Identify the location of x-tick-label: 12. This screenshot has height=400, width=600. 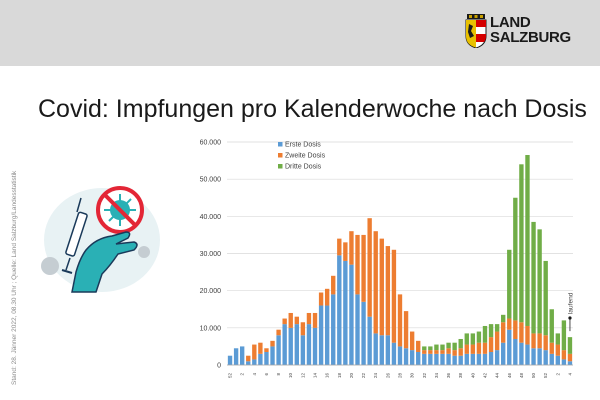
(302, 375).